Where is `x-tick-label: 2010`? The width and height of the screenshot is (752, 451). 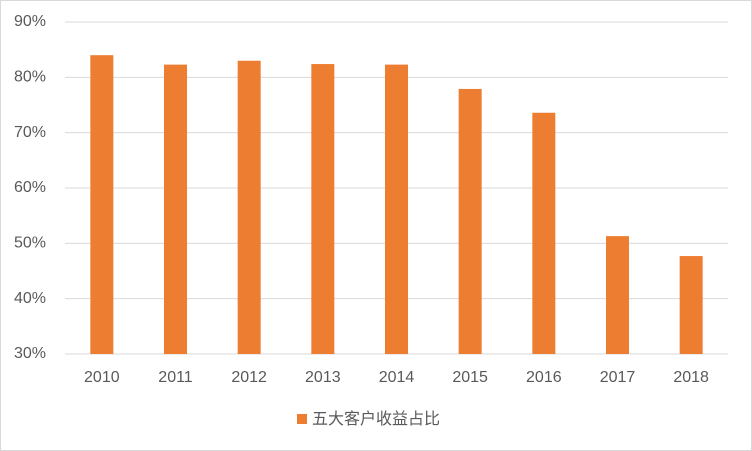
x-tick-label: 2010 is located at coordinates (102, 377).